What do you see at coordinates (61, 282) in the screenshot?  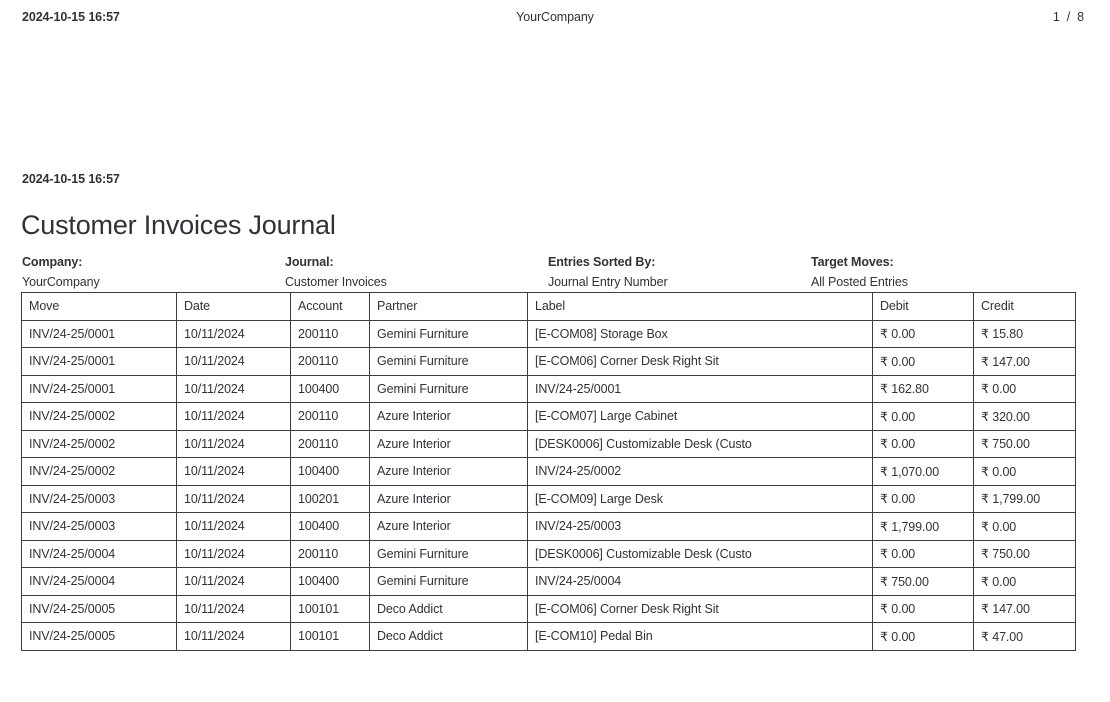 I see `filter-company-value: YourCompany` at bounding box center [61, 282].